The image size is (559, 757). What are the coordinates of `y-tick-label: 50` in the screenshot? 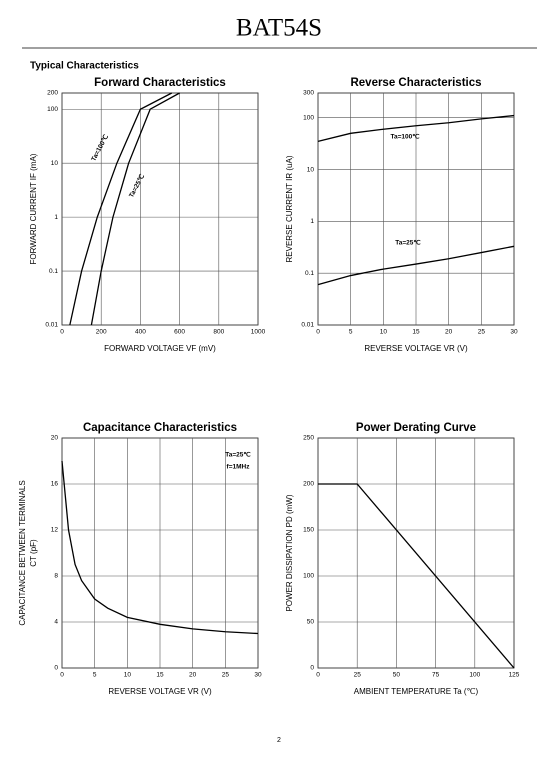 It's located at (311, 622).